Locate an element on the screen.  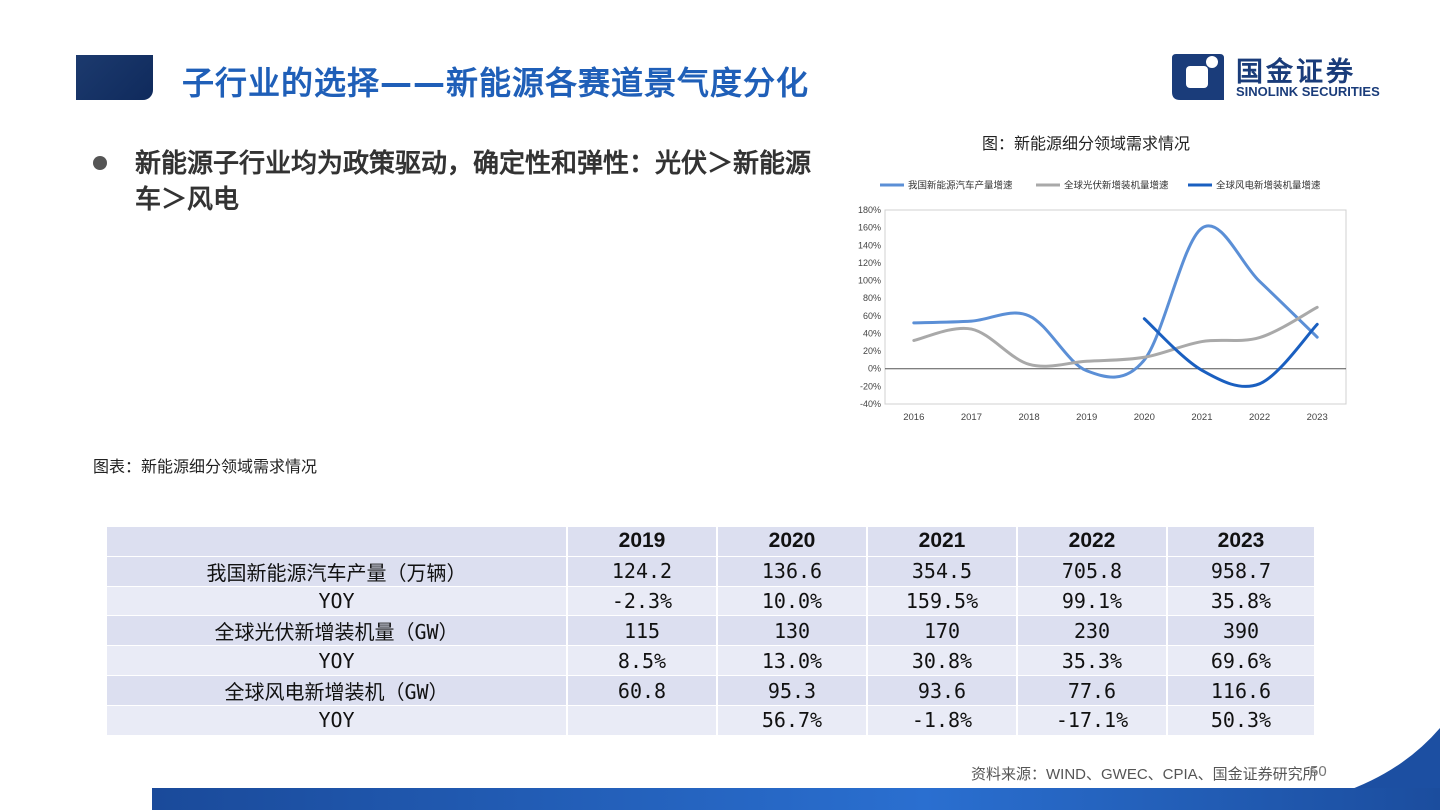
table-cell: 130 is located at coordinates (792, 631).